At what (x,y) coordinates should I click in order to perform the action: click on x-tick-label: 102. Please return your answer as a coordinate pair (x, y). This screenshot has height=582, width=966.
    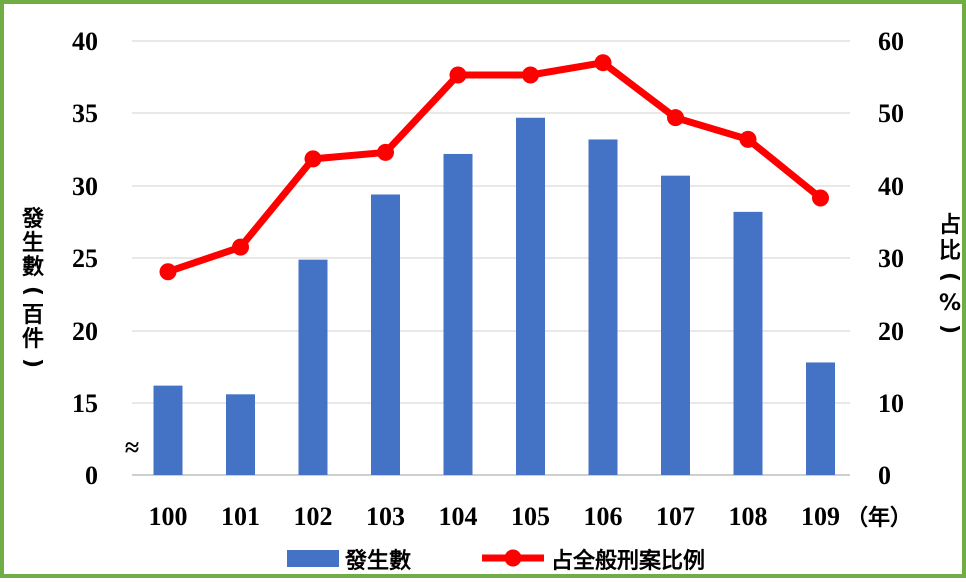
    Looking at the image, I should click on (313, 516).